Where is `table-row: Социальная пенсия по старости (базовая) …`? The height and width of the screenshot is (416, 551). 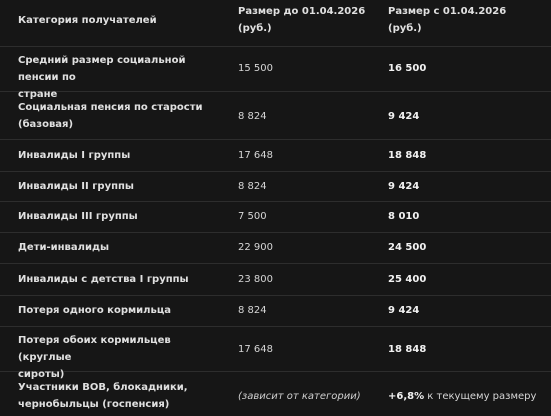
table-row: Социальная пенсия по старости (базовая) … is located at coordinates (275, 116).